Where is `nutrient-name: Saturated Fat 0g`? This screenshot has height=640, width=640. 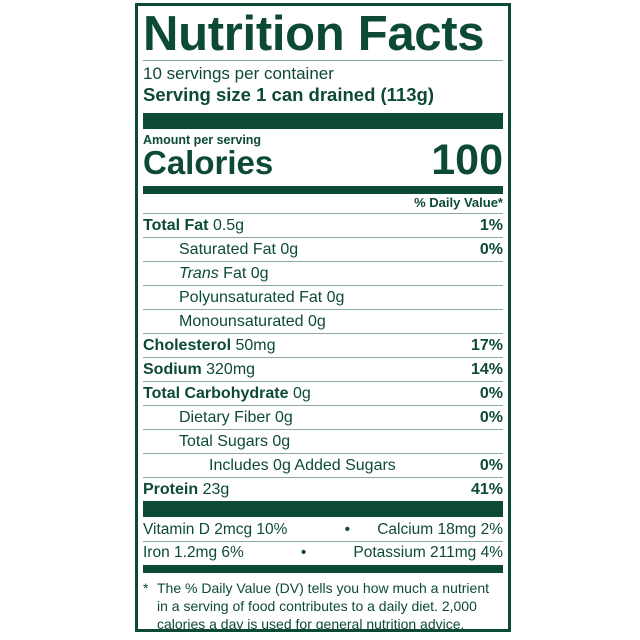
nutrient-name: Saturated Fat 0g is located at coordinates (238, 249).